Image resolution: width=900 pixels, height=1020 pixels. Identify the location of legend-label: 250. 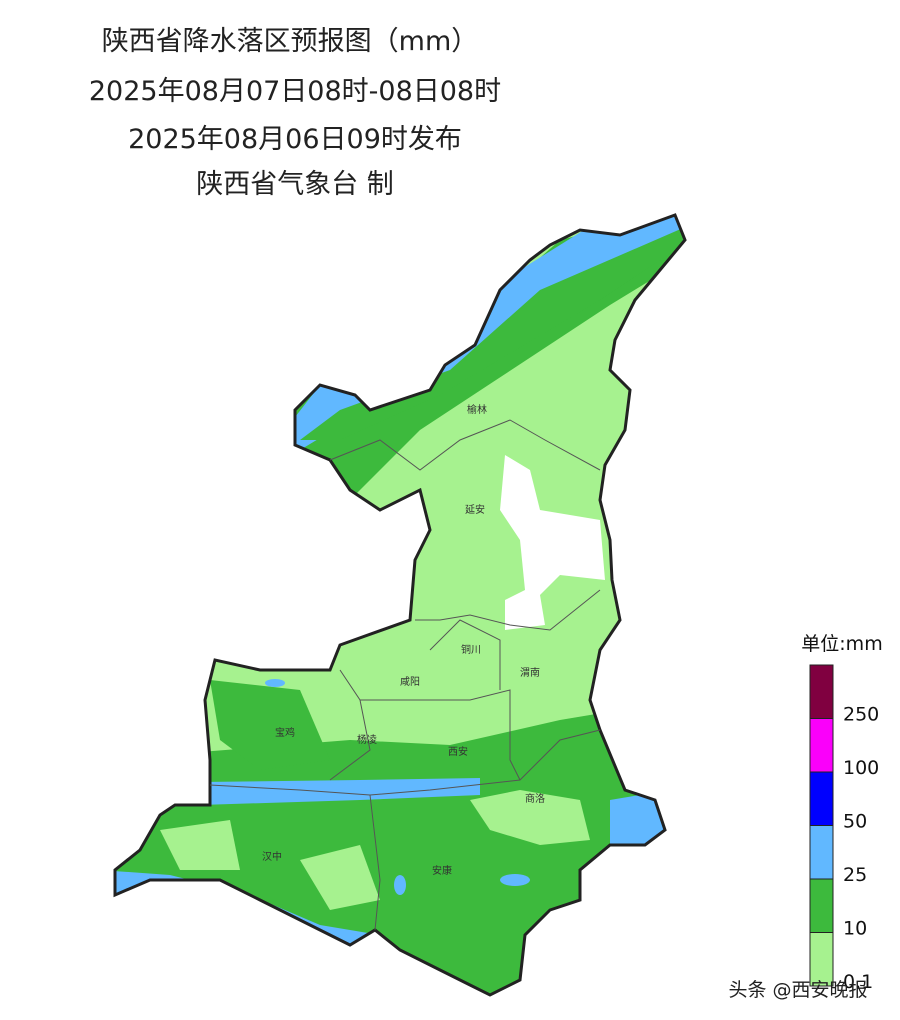
(861, 715).